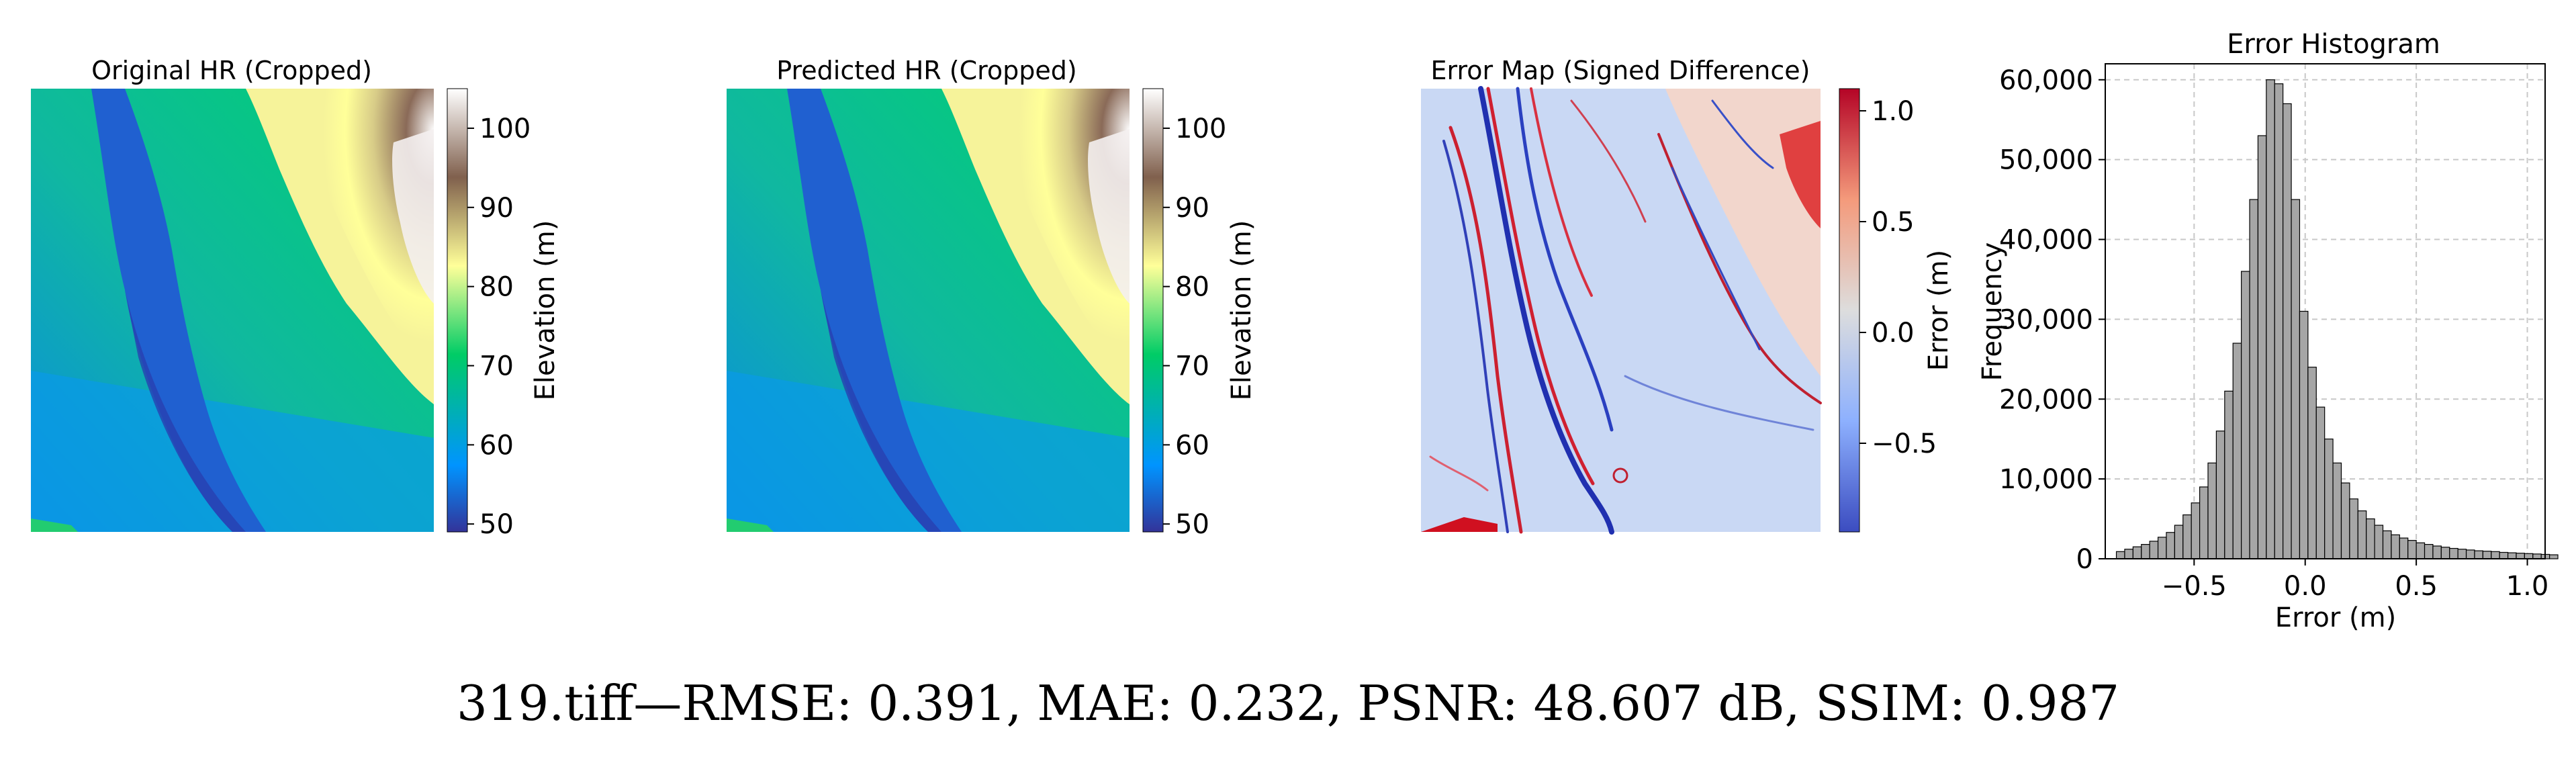 This screenshot has width=2576, height=771. I want to click on histogram-y-tick-label: 60,000, so click(2046, 80).